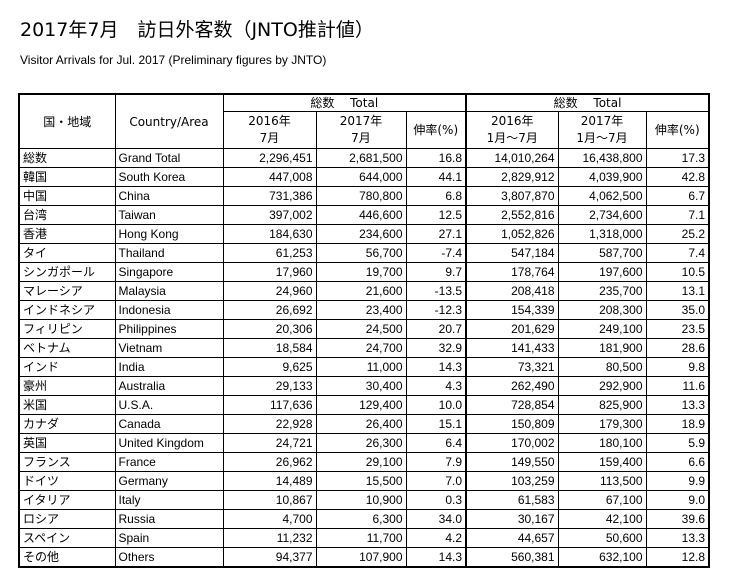 The image size is (729, 584). I want to click on header-2017-cumulative: 2017年 1月～7月, so click(602, 130).